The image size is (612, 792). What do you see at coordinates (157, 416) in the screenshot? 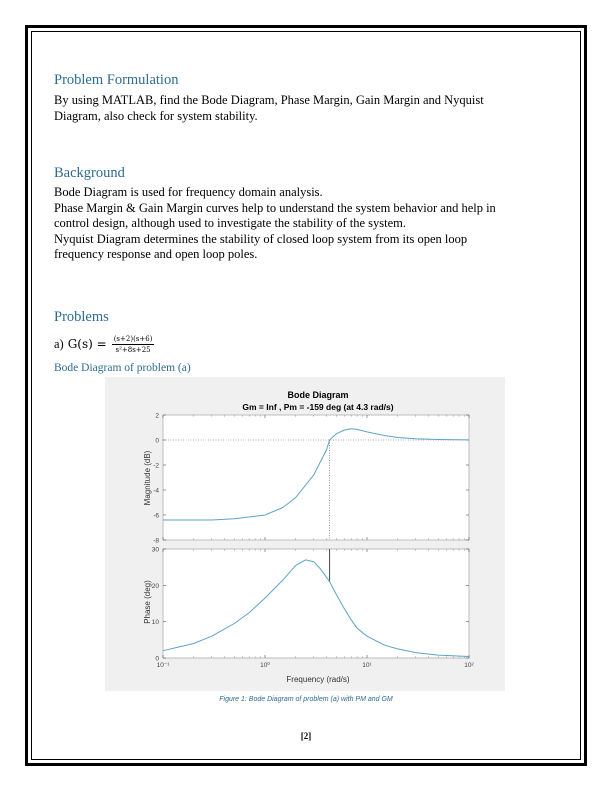
I see `mag-y-tick-label: 2` at bounding box center [157, 416].